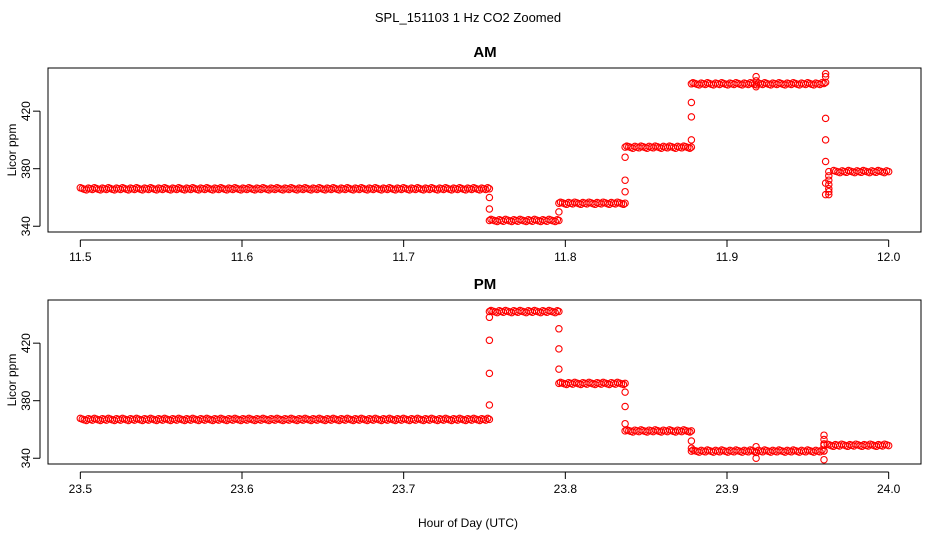  Describe the element at coordinates (485, 251) in the screenshot. I see `x-axis-am: 11.5 11.6 11.7 11.8 11.9 12.0` at that location.